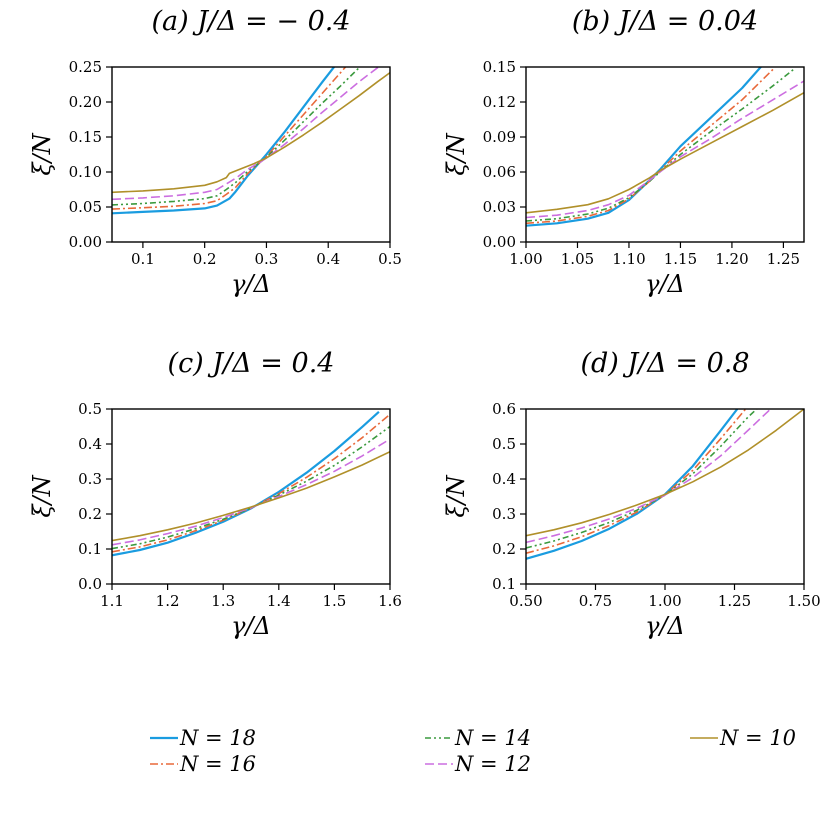 The image size is (830, 830). Describe the element at coordinates (85, 207) in the screenshot. I see `y-tick-label: 0.05` at that location.